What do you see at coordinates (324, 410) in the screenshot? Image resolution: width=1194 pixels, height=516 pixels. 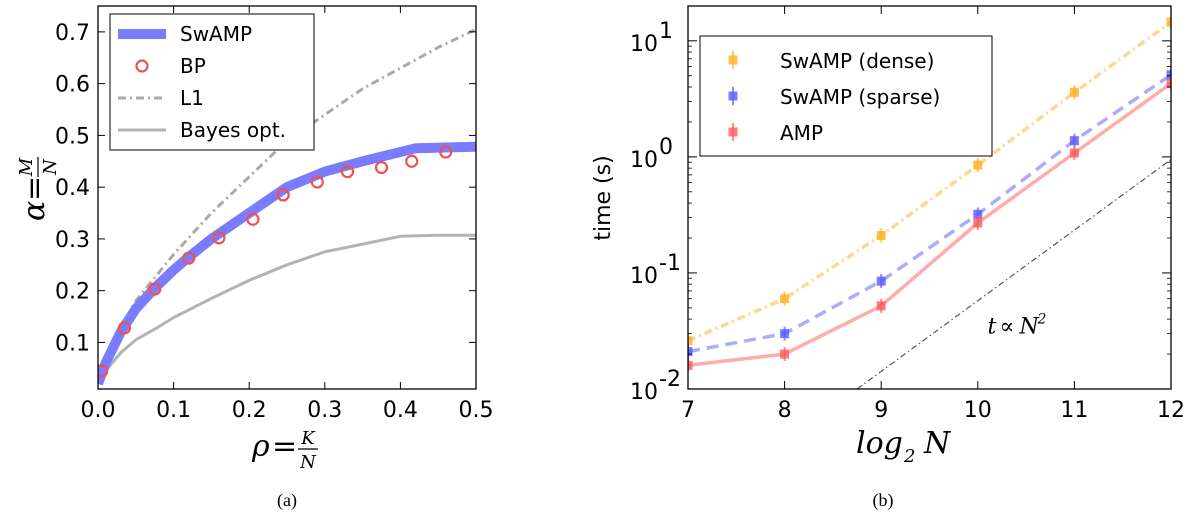 I see `x-tick-label: 0.3` at bounding box center [324, 410].